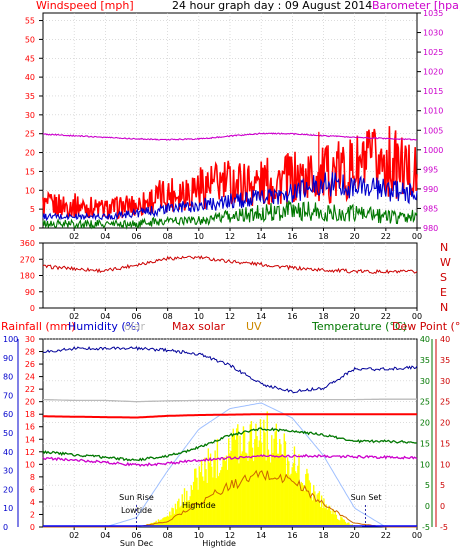 This screenshot has width=460, height=560. Describe the element at coordinates (136, 316) in the screenshot. I see `direction-xaxis-tick-label: 06` at that location.